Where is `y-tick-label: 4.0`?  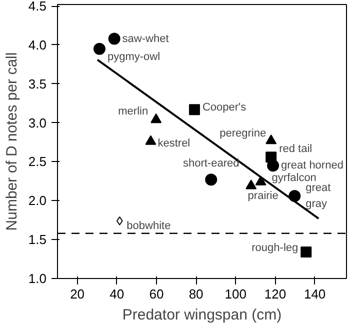 y-tick-label: 4.0 is located at coordinates (37, 44).